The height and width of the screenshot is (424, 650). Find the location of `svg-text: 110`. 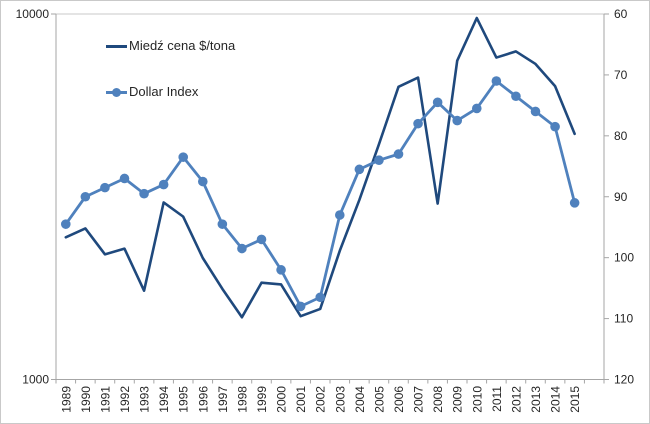

svg-text: 110 is located at coordinates (623, 319).